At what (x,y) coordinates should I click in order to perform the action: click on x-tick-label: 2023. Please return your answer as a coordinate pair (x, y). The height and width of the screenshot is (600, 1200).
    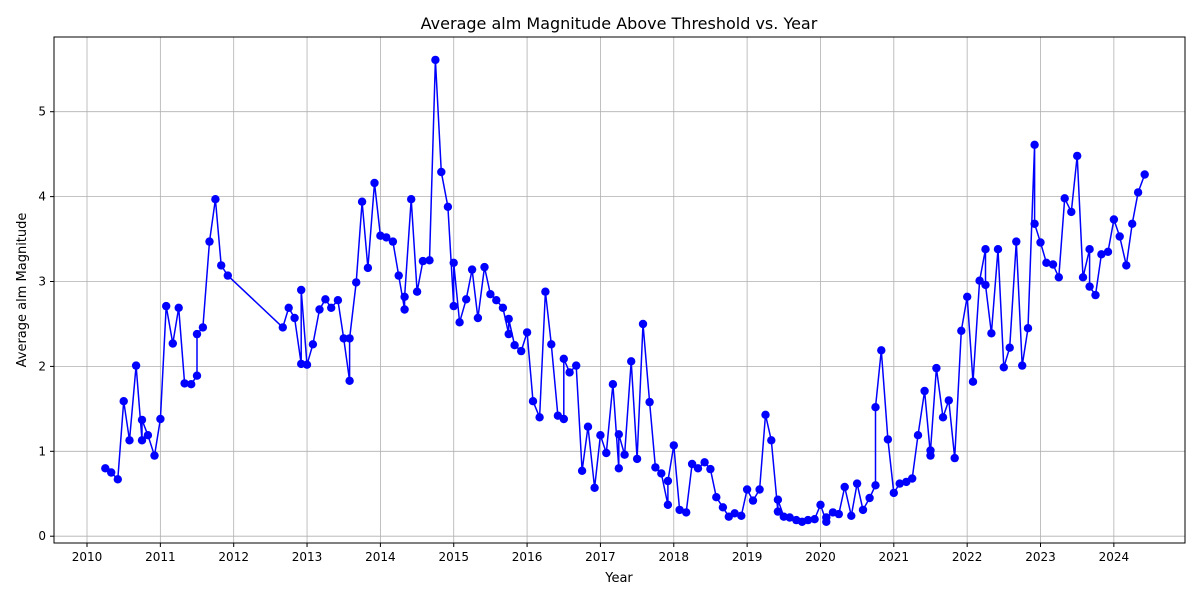
    Looking at the image, I should click on (1040, 557).